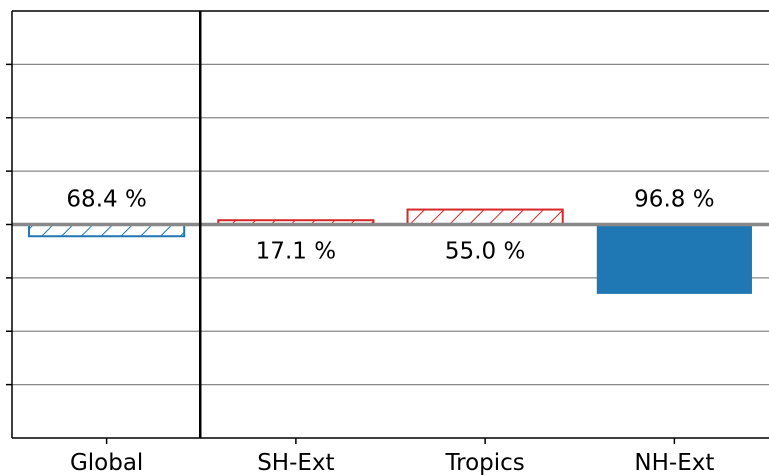 The width and height of the screenshot is (769, 475). What do you see at coordinates (674, 200) in the screenshot?
I see `data-label-nh-ext: 96.8 %` at bounding box center [674, 200].